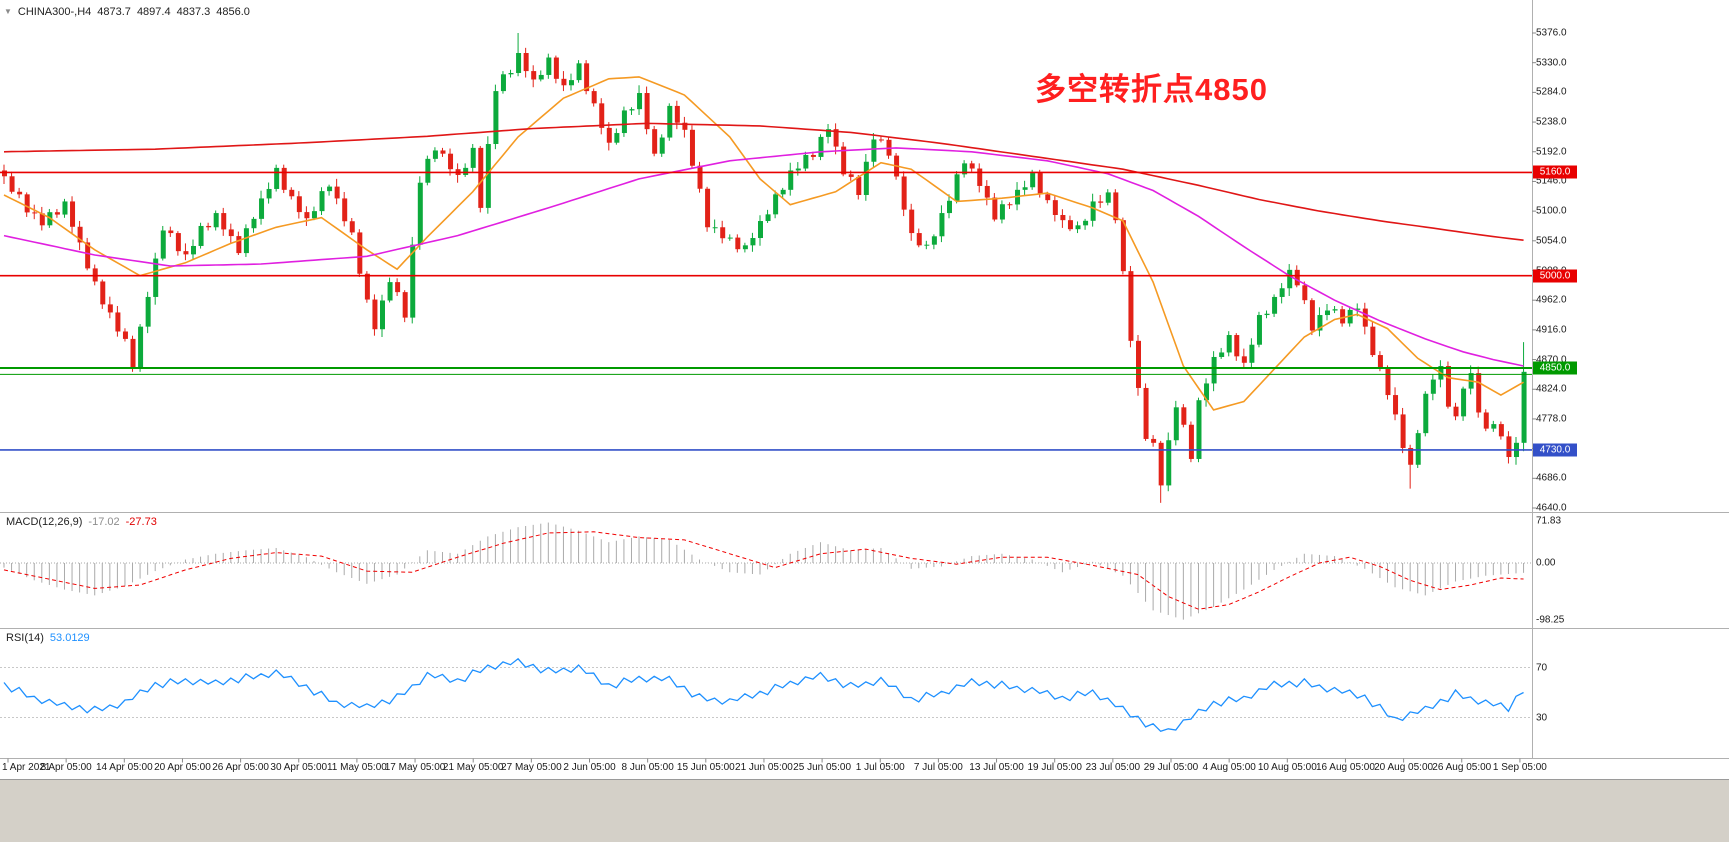 The width and height of the screenshot is (1729, 842). Describe the element at coordinates (763, 181) in the screenshot. I see `ma-slow-red` at that location.